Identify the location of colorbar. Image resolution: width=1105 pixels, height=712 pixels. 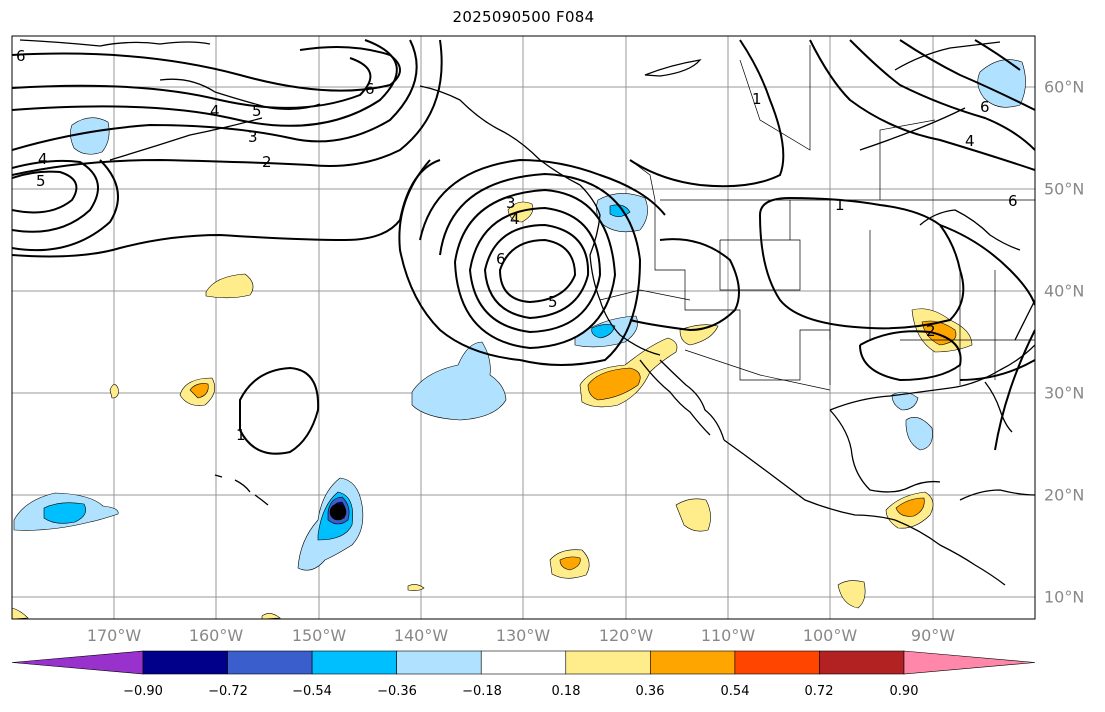
(523, 662).